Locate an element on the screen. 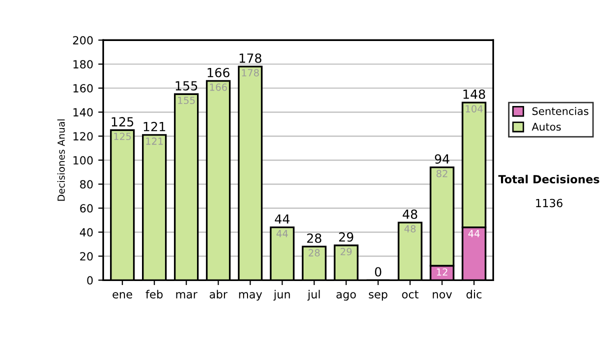 This screenshot has height=340, width=600. x-tick-label: mar is located at coordinates (187, 295).